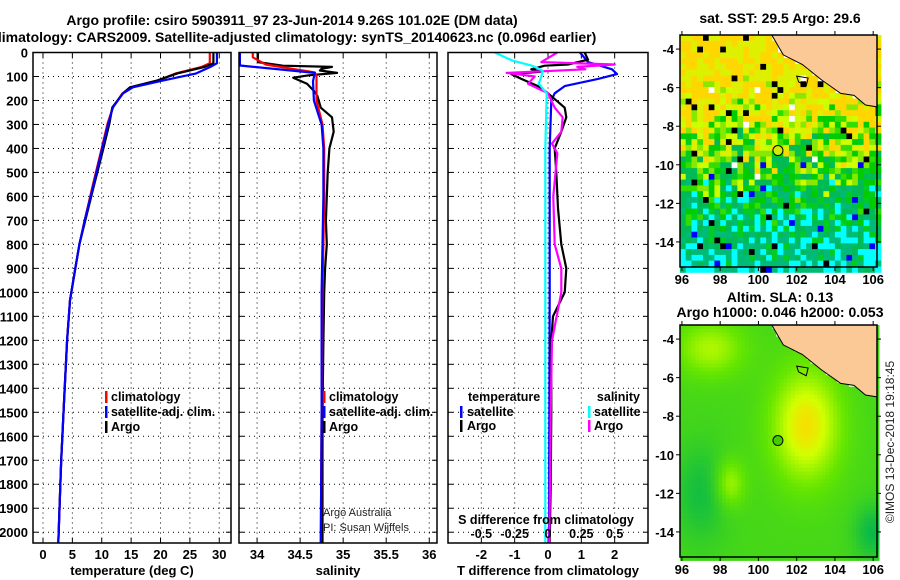  Describe the element at coordinates (780, 297) in the screenshot. I see `sla-map-title: Altim. SLA: 0.13` at that location.